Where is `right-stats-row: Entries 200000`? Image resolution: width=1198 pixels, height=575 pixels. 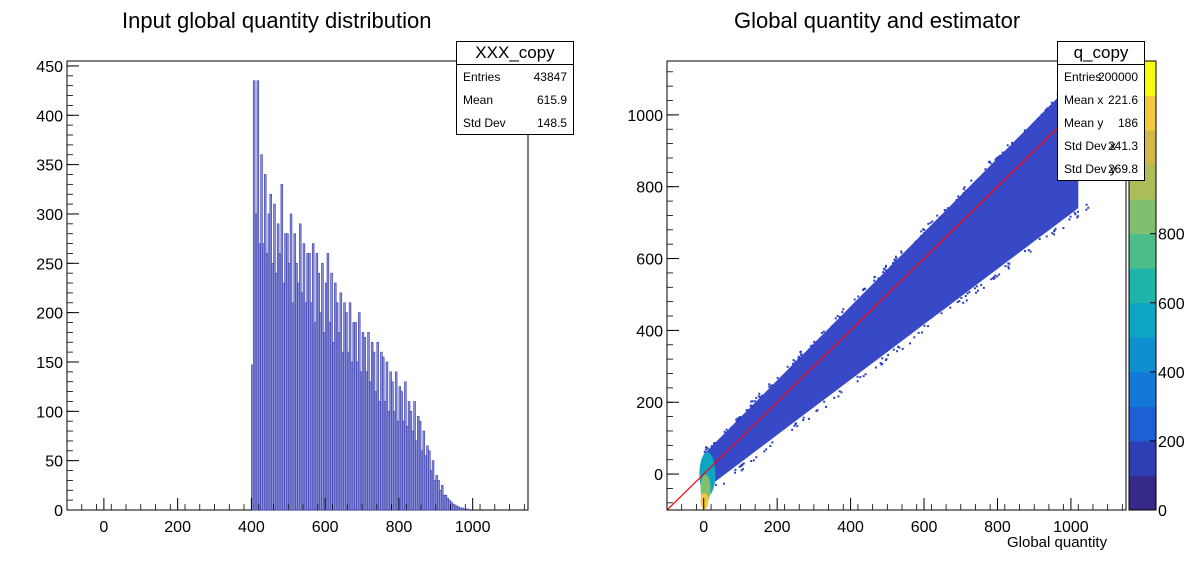
right-stats-row: Entries 200000 is located at coordinates (1101, 76).